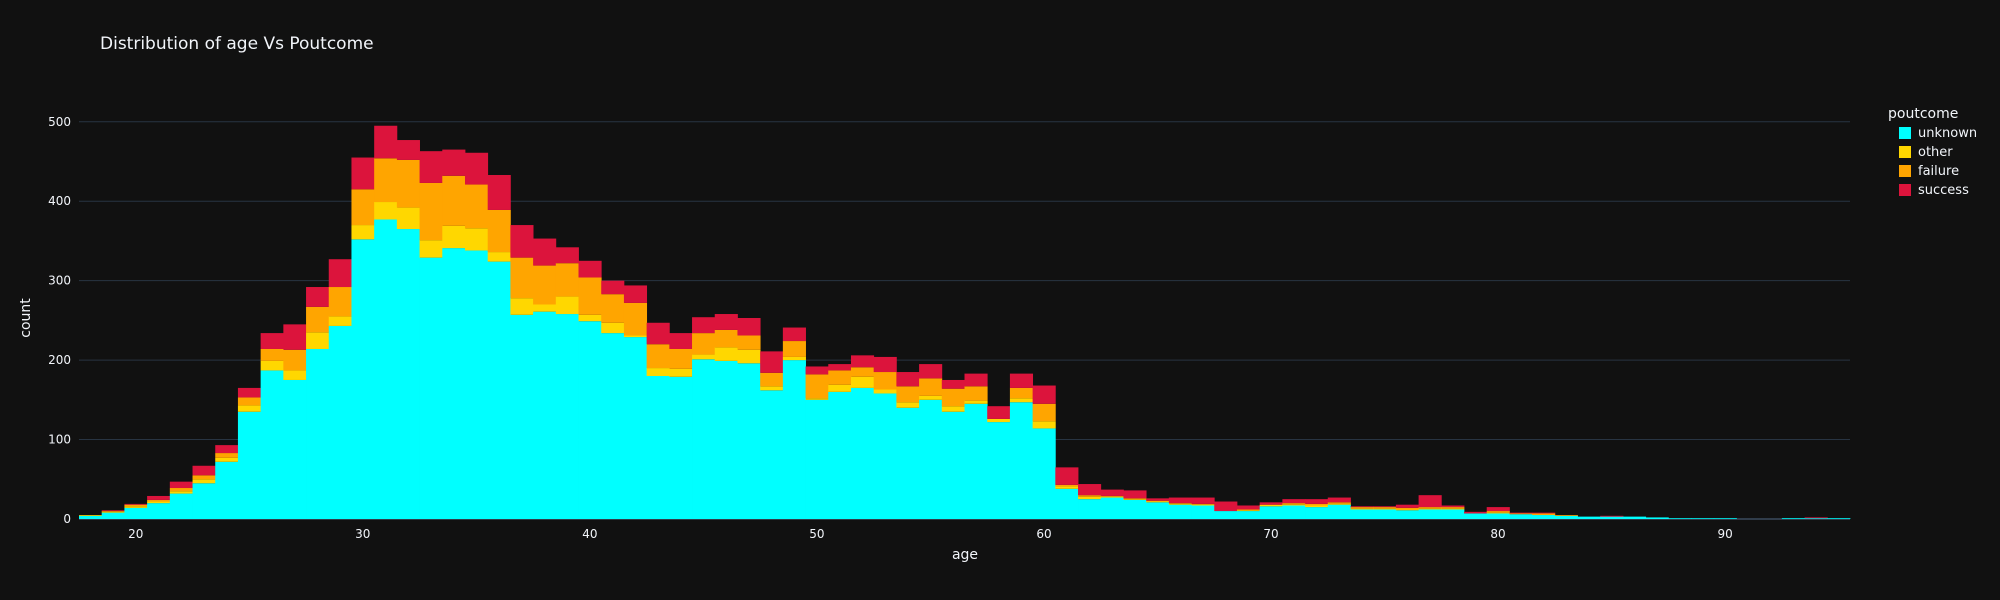  Describe the element at coordinates (1905, 133) in the screenshot. I see `legend-swatch-unknown` at that location.